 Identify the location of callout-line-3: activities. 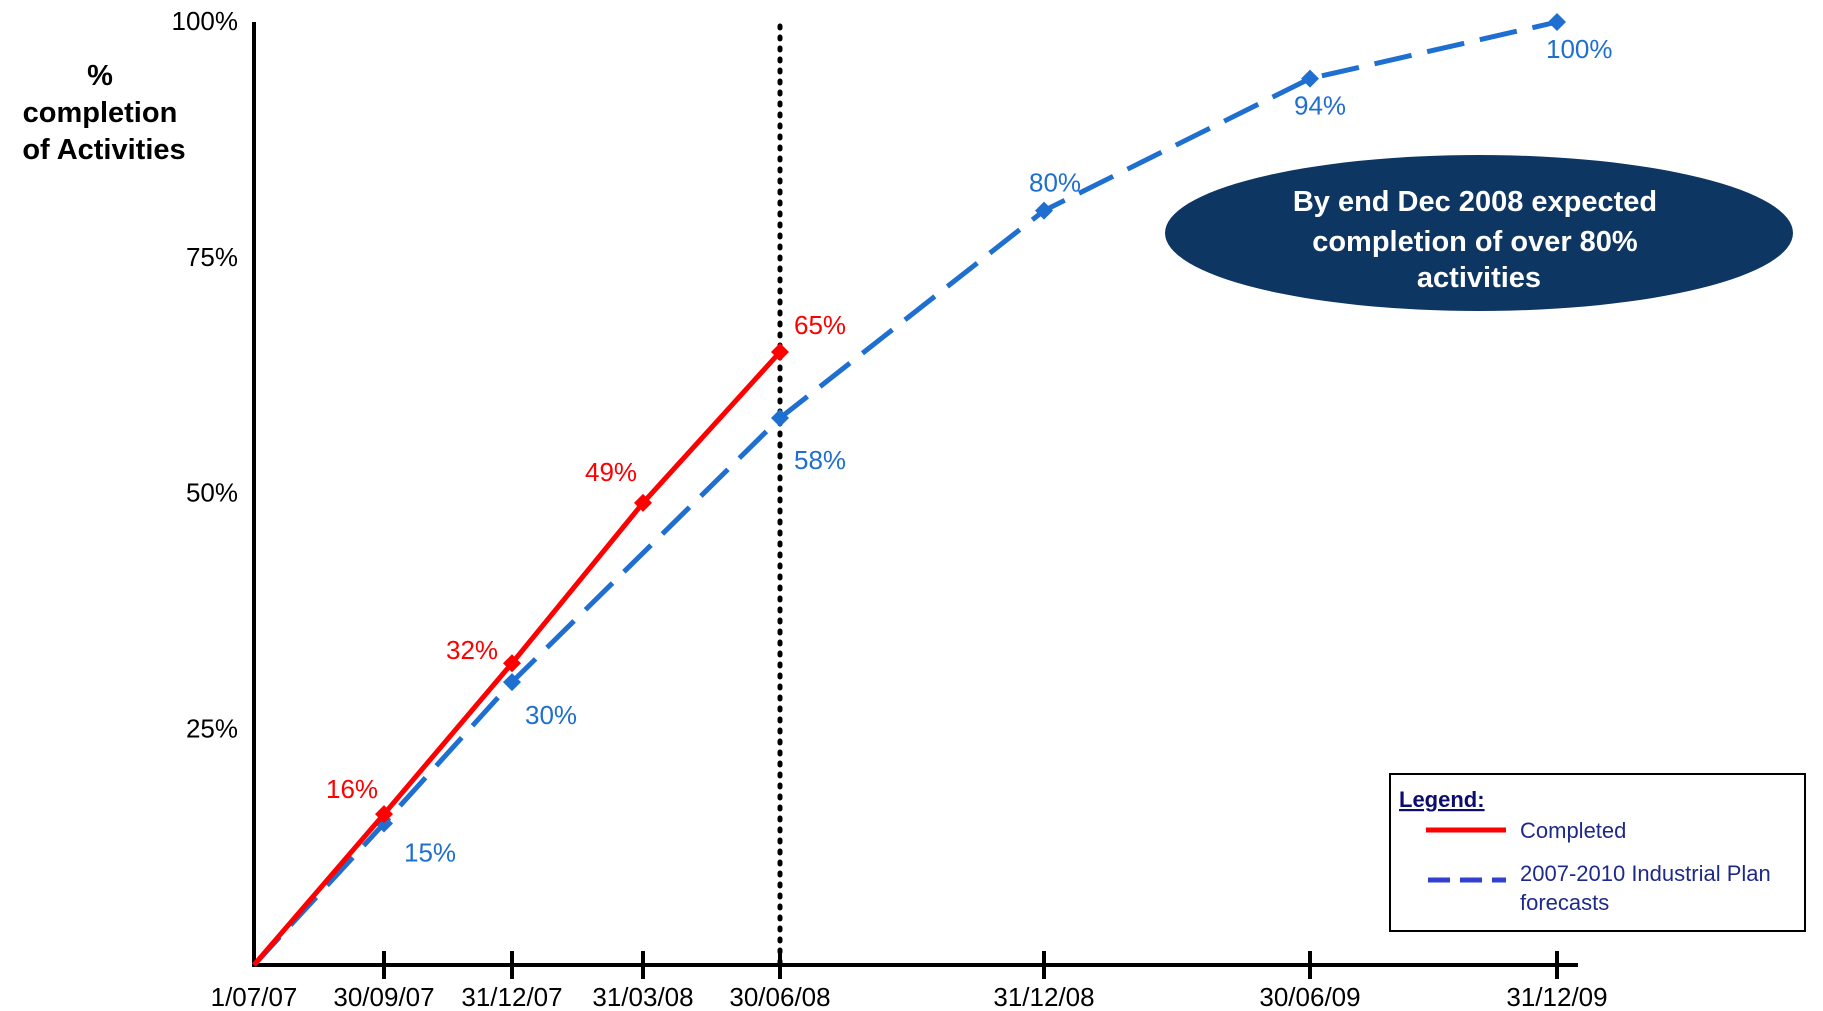
(1479, 278).